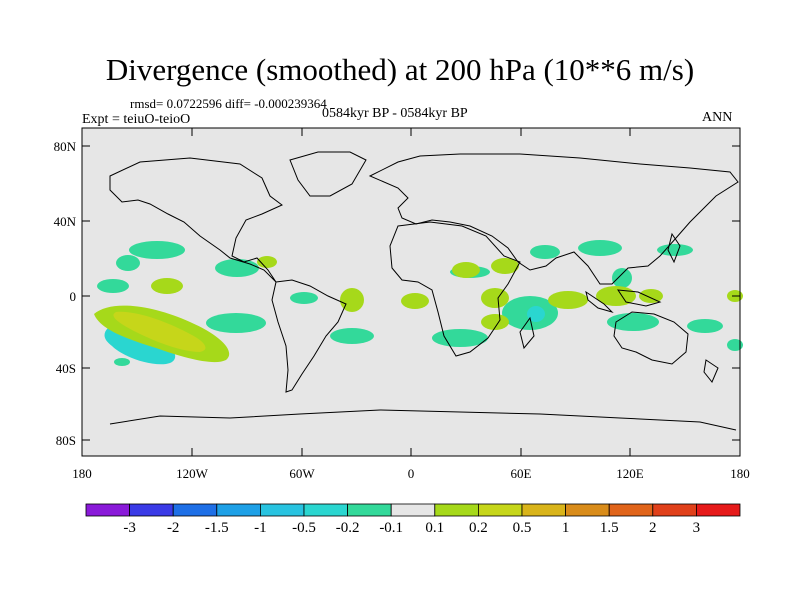 The image size is (800, 600). Describe the element at coordinates (65, 368) in the screenshot. I see `lat-label: 40S` at that location.